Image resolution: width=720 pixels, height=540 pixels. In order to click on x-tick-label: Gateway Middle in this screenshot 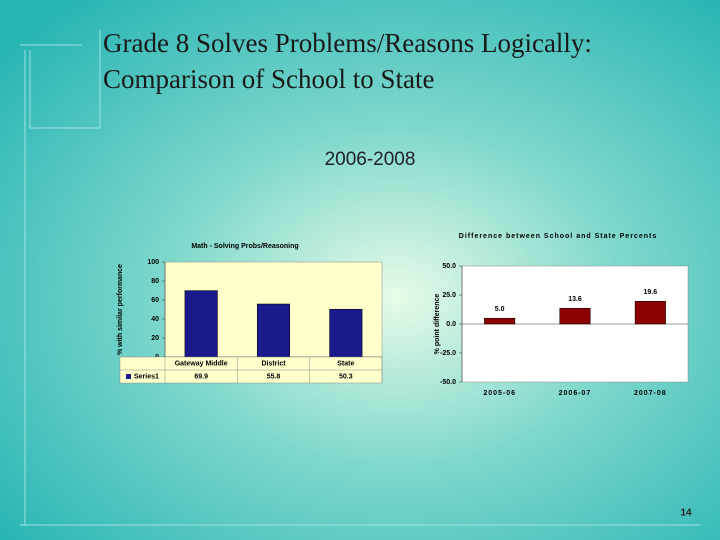, I will do `click(201, 363)`.